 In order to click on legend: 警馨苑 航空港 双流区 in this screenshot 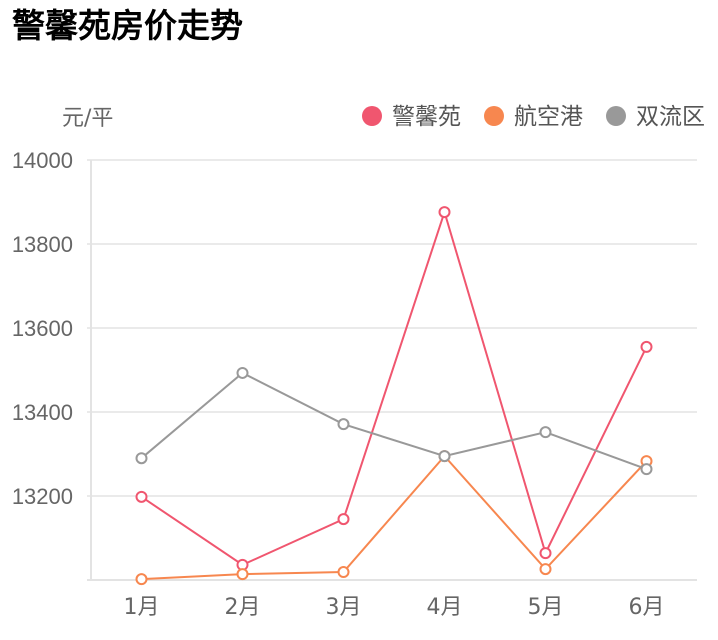, I will do `click(533, 117)`.